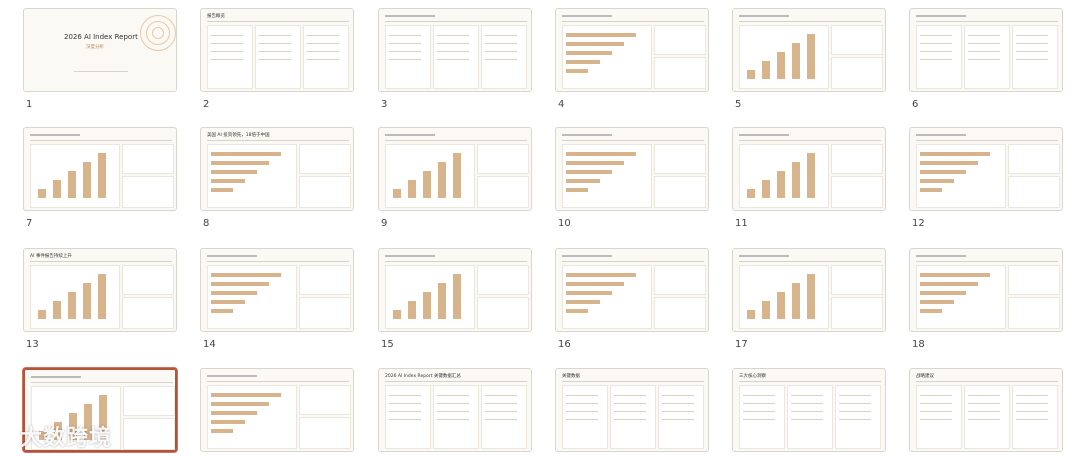 This screenshot has height=456, width=1080. I want to click on slide-number: 18, so click(918, 344).